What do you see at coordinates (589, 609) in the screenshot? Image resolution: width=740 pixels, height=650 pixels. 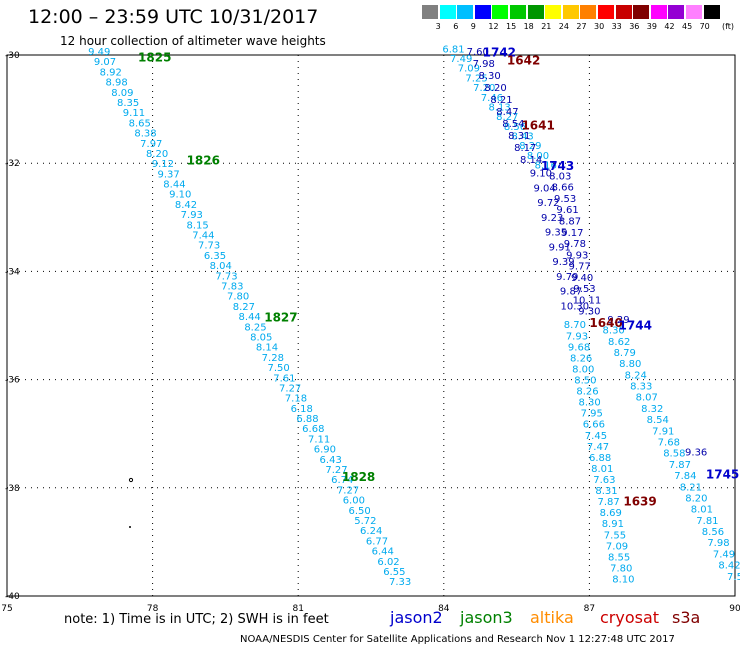 I see `x-tick-label: 87` at bounding box center [589, 609].